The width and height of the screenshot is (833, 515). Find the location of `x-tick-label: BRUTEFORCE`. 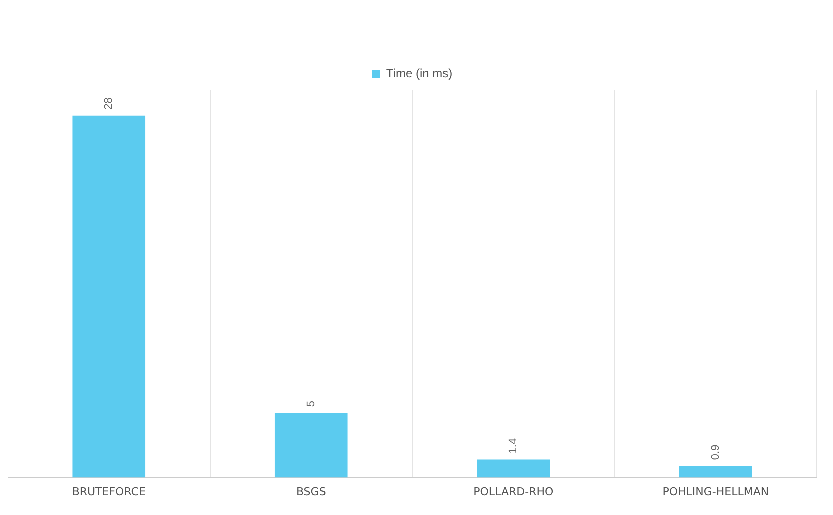

x-tick-label: BRUTEFORCE is located at coordinates (109, 491).